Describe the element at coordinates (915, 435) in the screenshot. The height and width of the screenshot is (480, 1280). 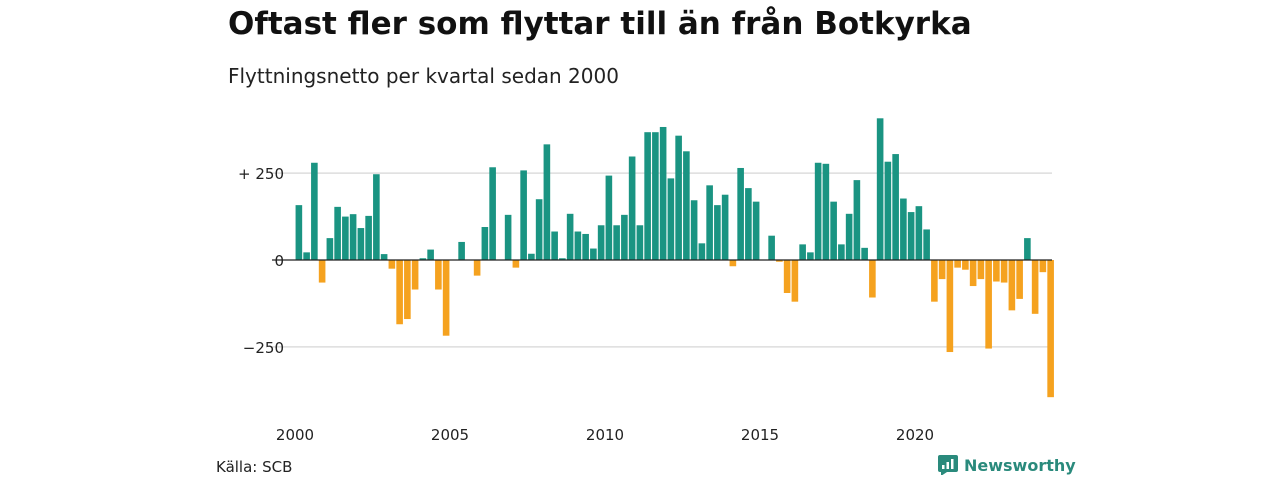
I see `x-tick-label: 2020` at that location.